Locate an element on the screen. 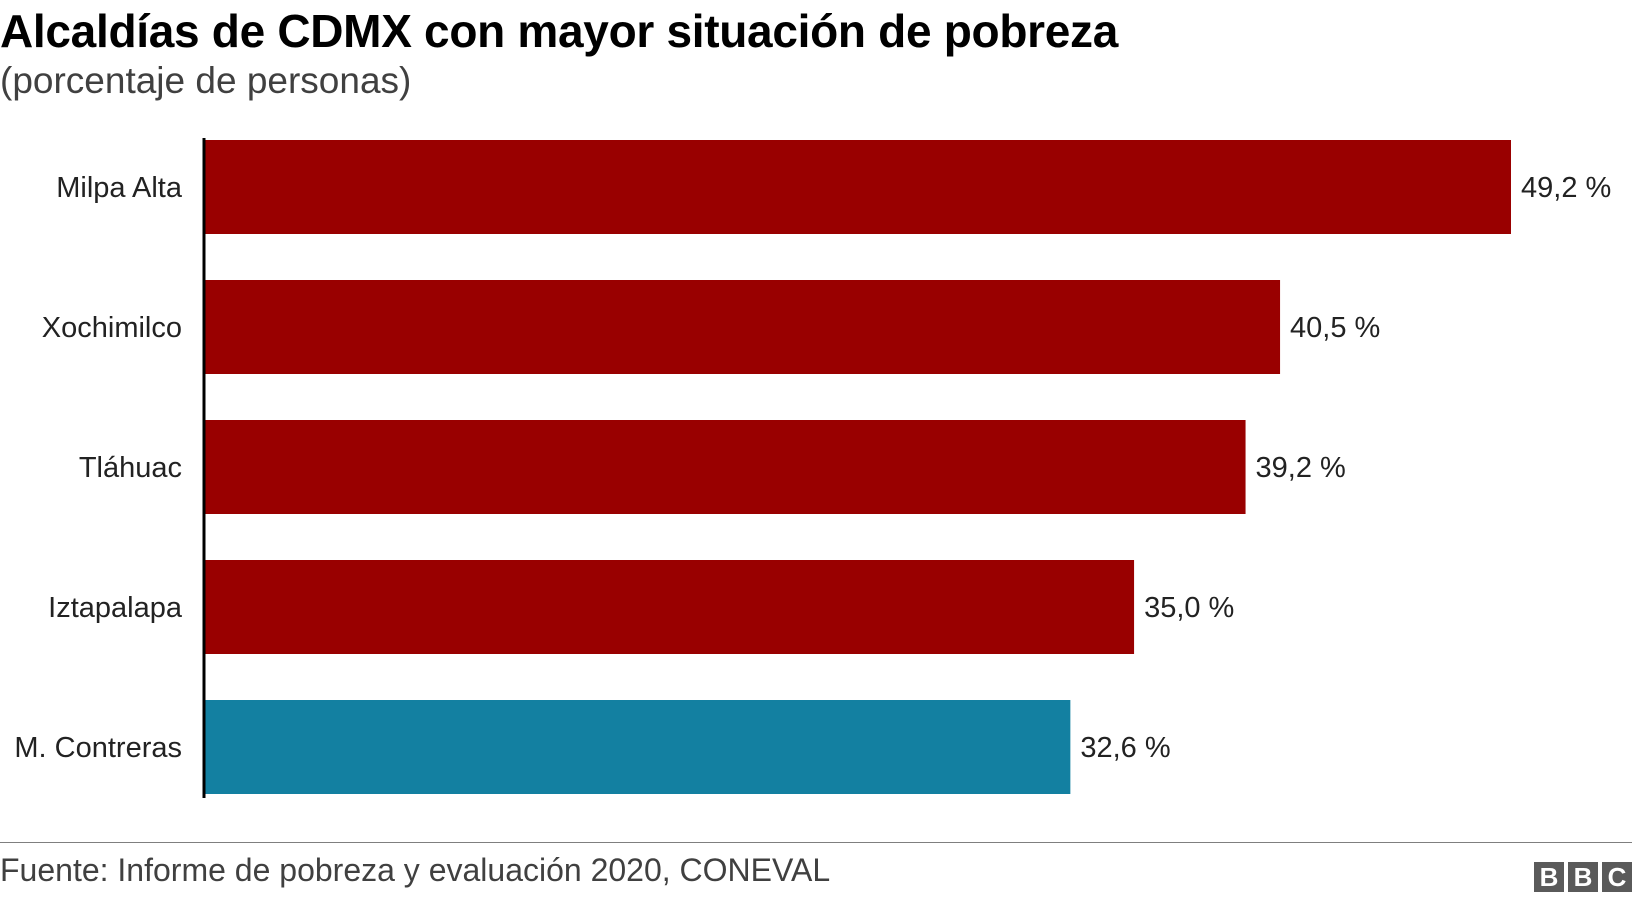 The image size is (1632, 898). bbc-logo-letter-3: C is located at coordinates (1617, 877).